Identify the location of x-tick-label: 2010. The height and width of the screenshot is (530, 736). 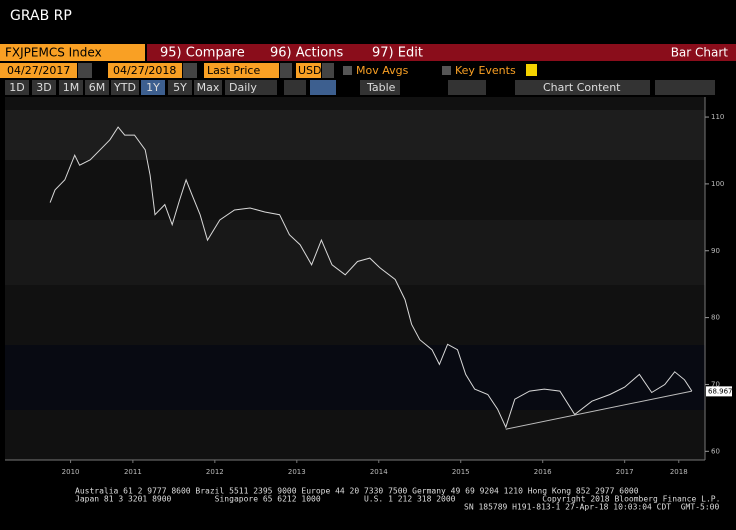
(71, 472).